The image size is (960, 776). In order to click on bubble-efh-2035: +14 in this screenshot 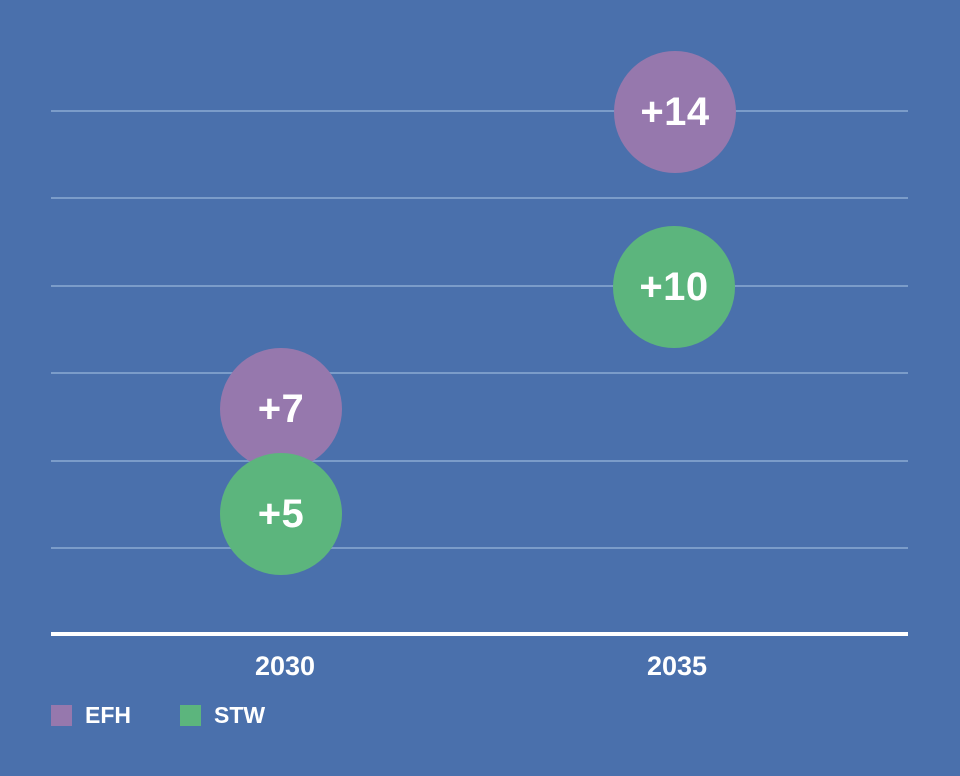, I will do `click(675, 112)`.